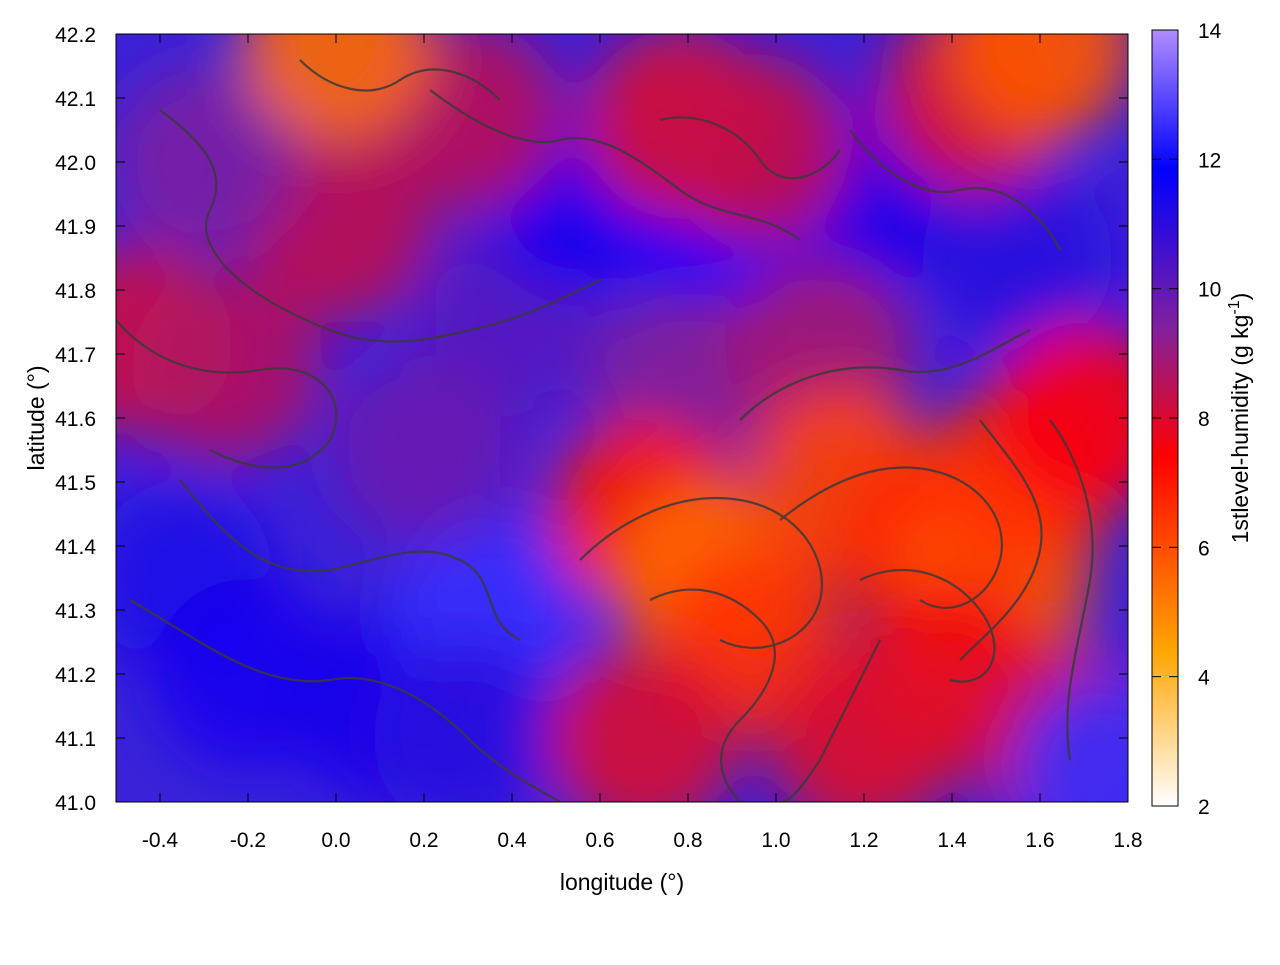  I want to click on colorbar-tick-label: 6, so click(1204, 548).